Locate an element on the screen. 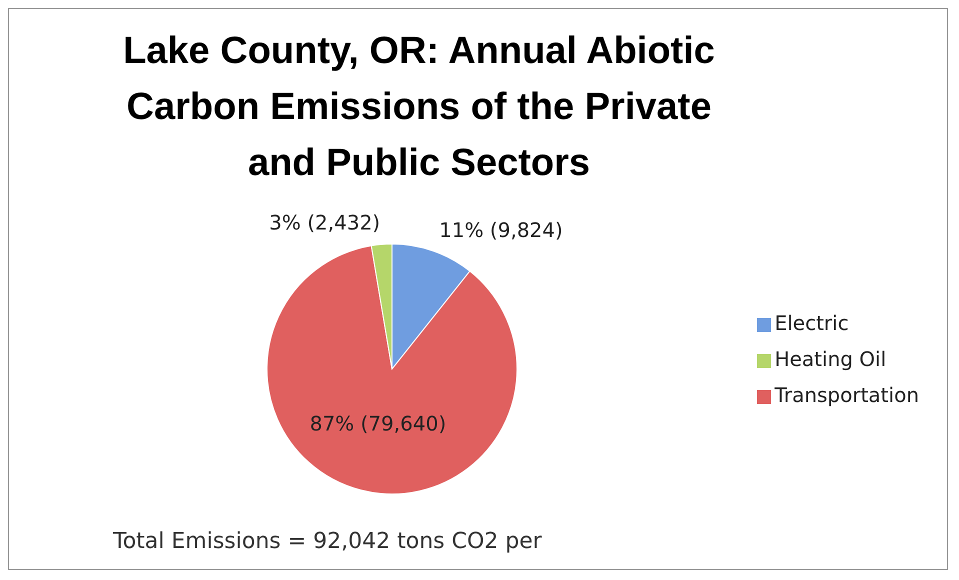 Image resolution: width=959 pixels, height=580 pixels. data-label: 3% (2,432) is located at coordinates (324, 222).